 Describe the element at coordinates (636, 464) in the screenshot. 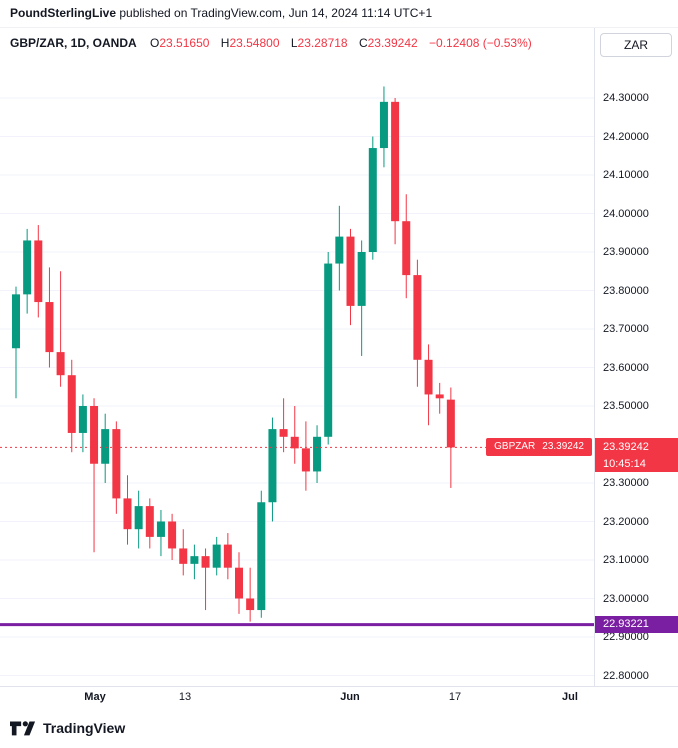

I see `bar-countdown: 10:45:14` at that location.